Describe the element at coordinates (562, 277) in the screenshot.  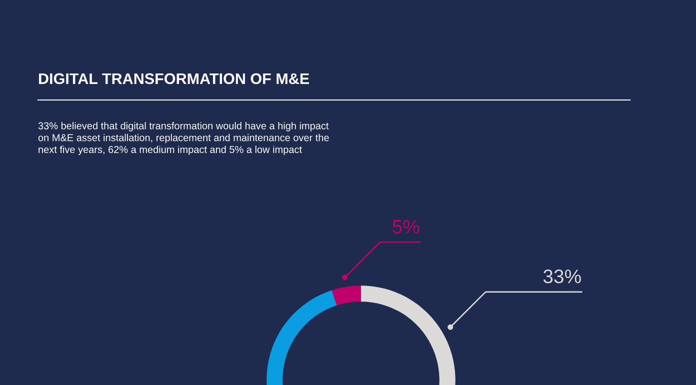
I see `data-label: 33%` at that location.